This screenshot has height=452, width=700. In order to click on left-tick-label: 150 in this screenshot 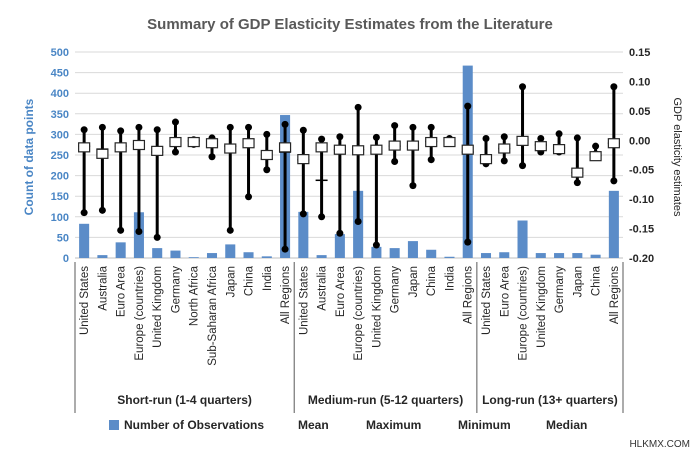, I will do `click(60, 197)`.